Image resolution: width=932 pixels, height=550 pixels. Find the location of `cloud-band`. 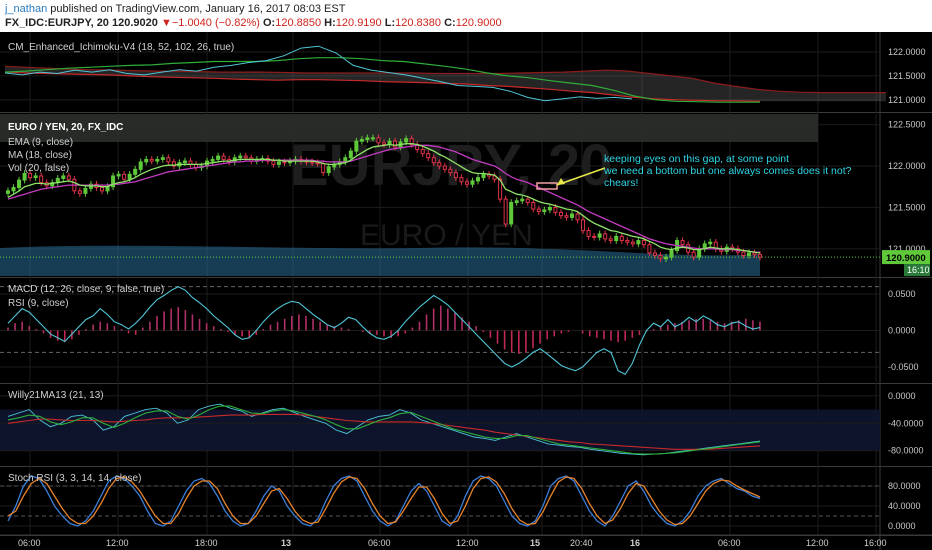

cloud-band is located at coordinates (409, 128).